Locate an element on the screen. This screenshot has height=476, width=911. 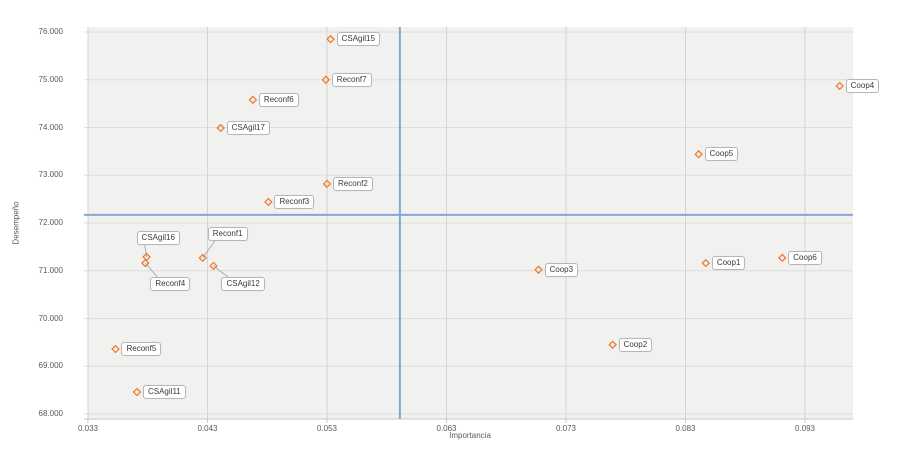
data-point-marker-Reconf6 is located at coordinates (253, 100).